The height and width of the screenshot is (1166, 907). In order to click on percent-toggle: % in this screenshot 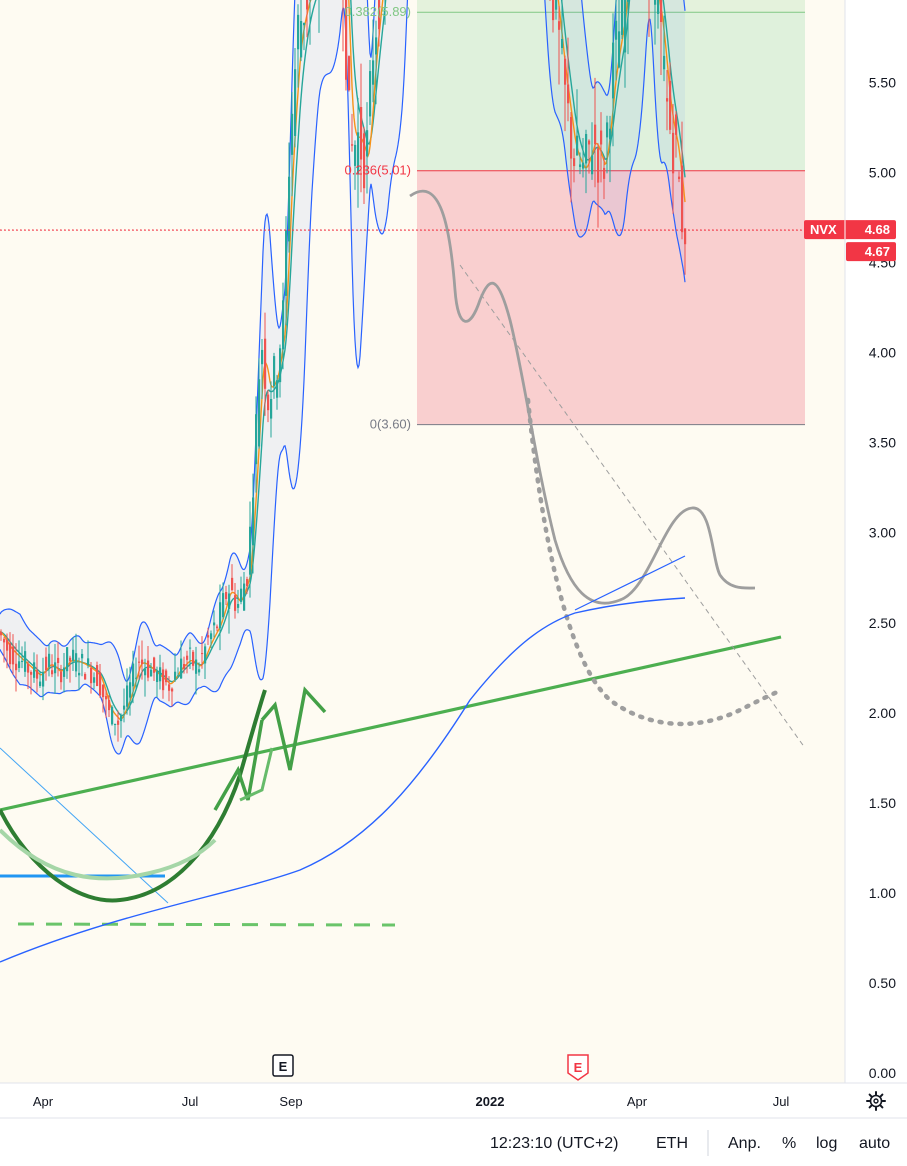, I will do `click(789, 1143)`.